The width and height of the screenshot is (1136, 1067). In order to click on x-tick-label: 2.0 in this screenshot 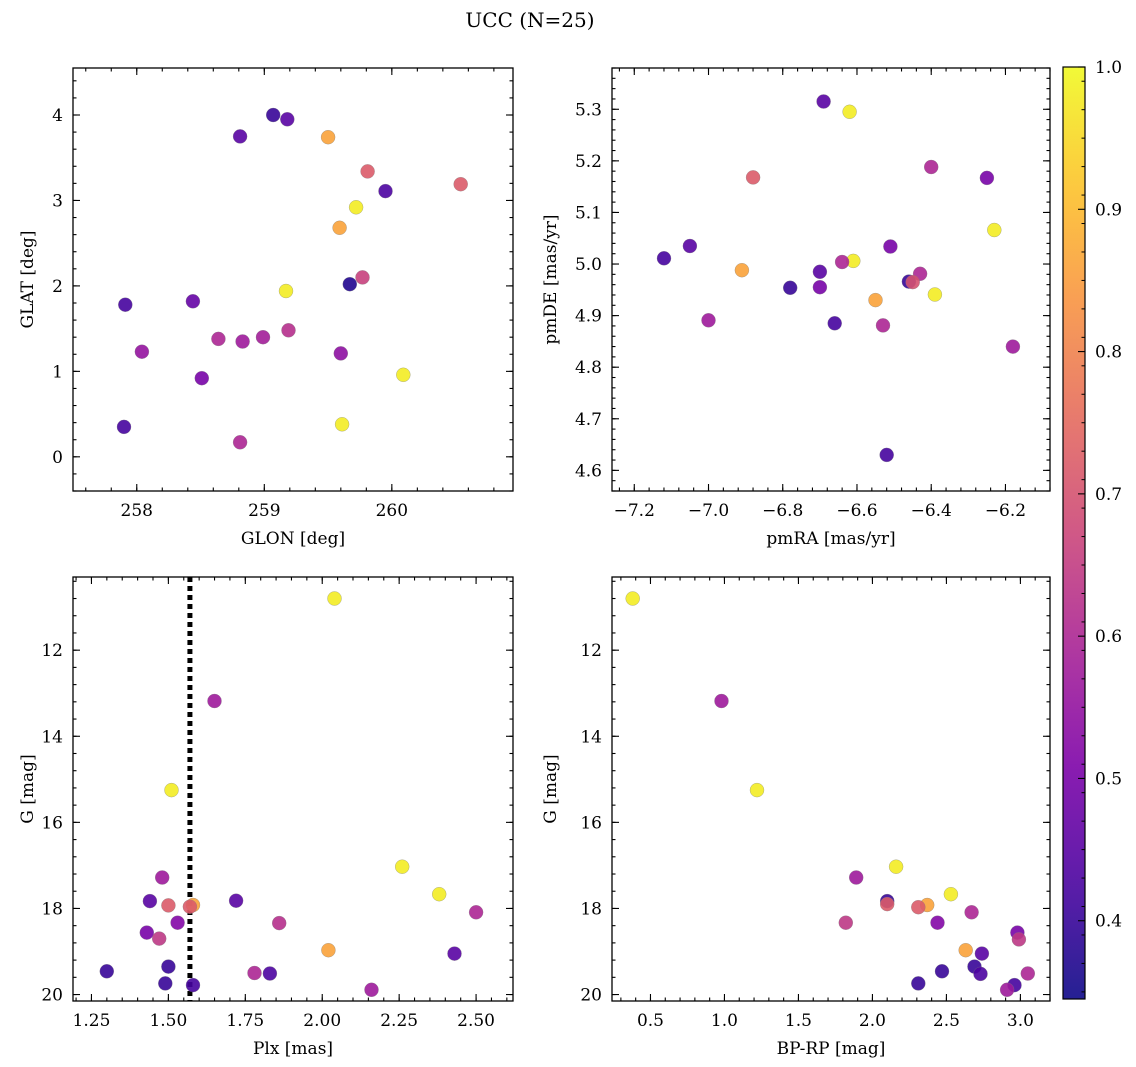, I will do `click(872, 1021)`.